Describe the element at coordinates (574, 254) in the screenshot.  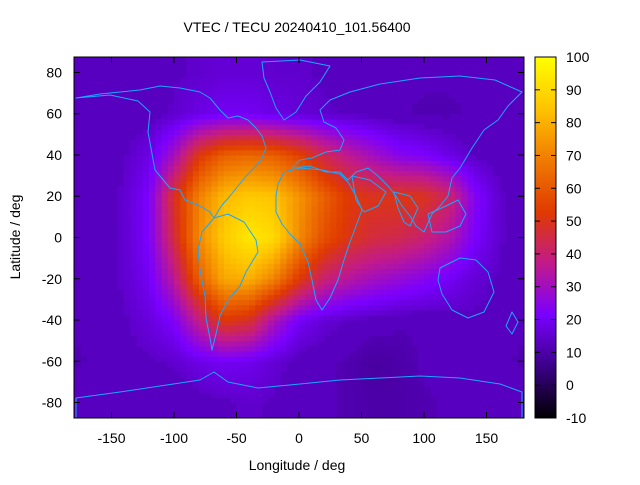
I see `colorbar-tick-label: 40` at that location.